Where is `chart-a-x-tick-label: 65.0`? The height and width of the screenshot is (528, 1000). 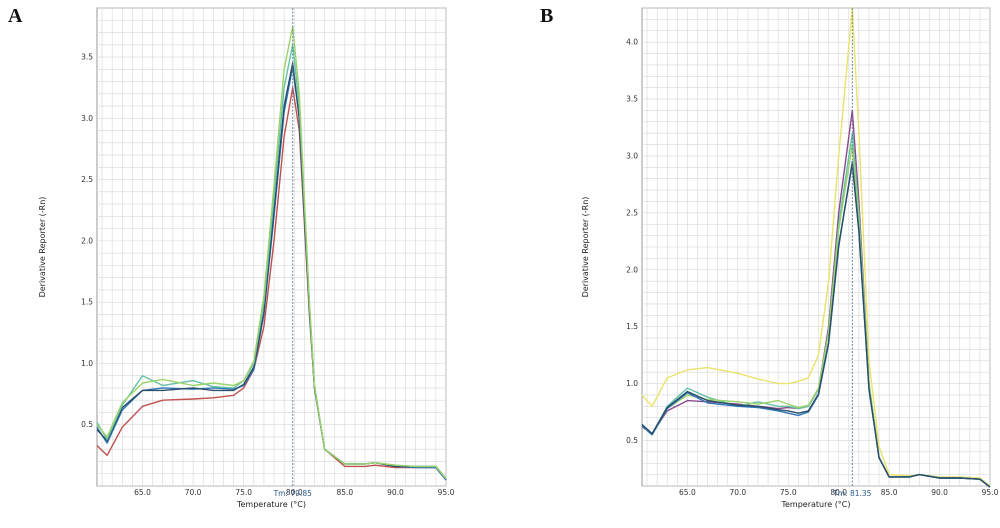 chart-a-x-tick-label: 65.0 is located at coordinates (142, 492).